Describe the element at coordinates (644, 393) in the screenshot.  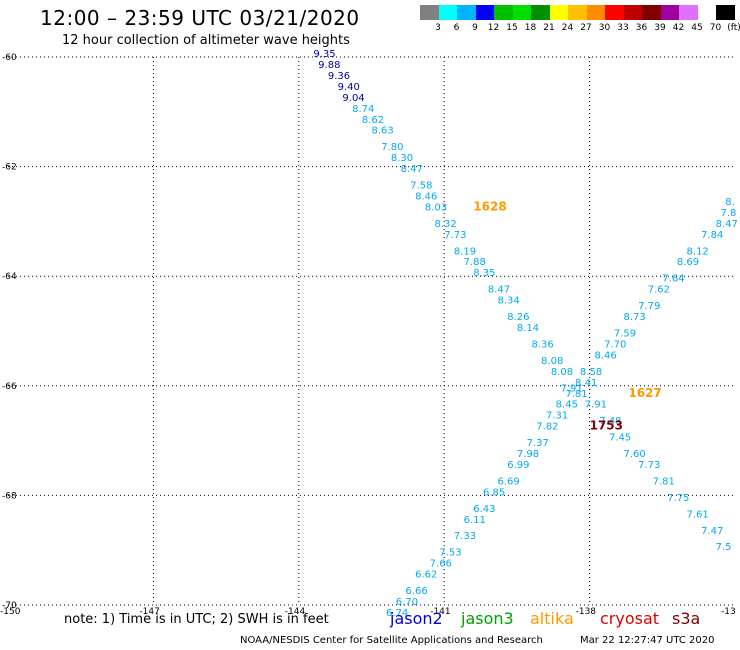
I see `pass-time-label: 1627` at that location.